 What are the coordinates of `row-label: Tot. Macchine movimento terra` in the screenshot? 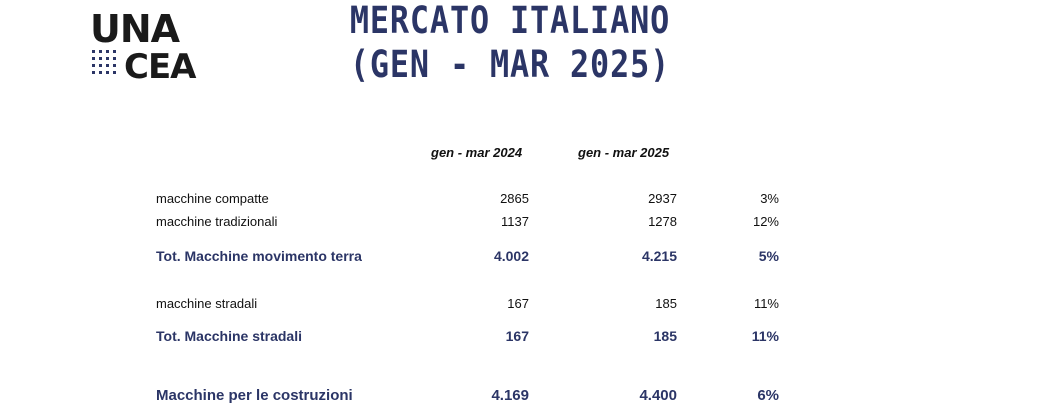 It's located at (259, 256).